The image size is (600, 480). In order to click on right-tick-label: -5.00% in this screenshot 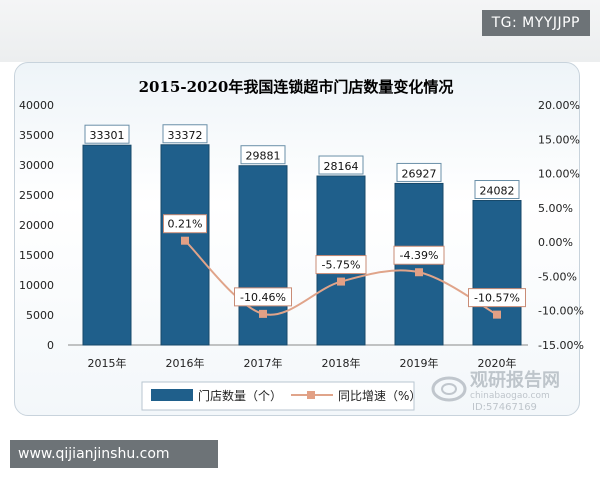, I will do `click(557, 276)`.